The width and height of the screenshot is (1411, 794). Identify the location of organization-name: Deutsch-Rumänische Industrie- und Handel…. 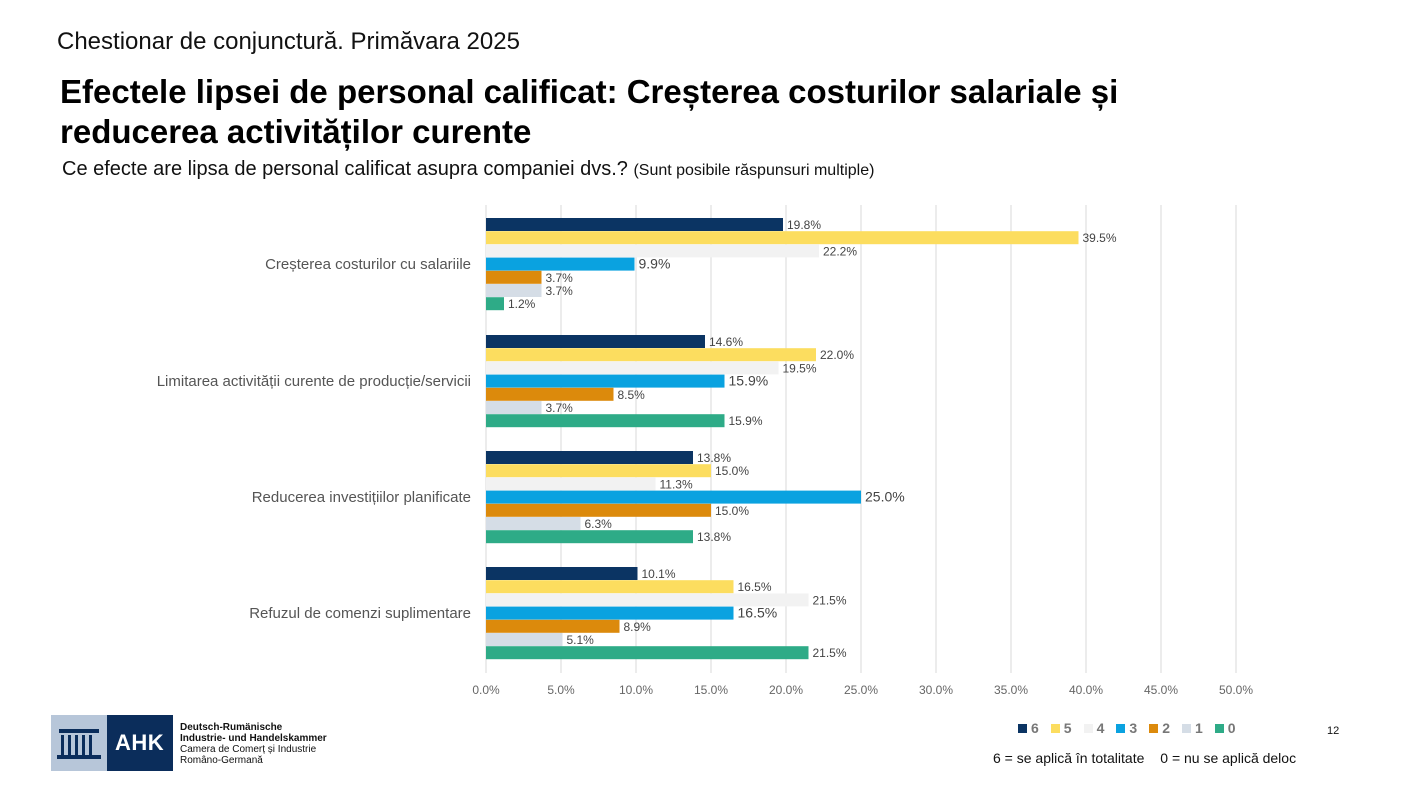
(253, 744).